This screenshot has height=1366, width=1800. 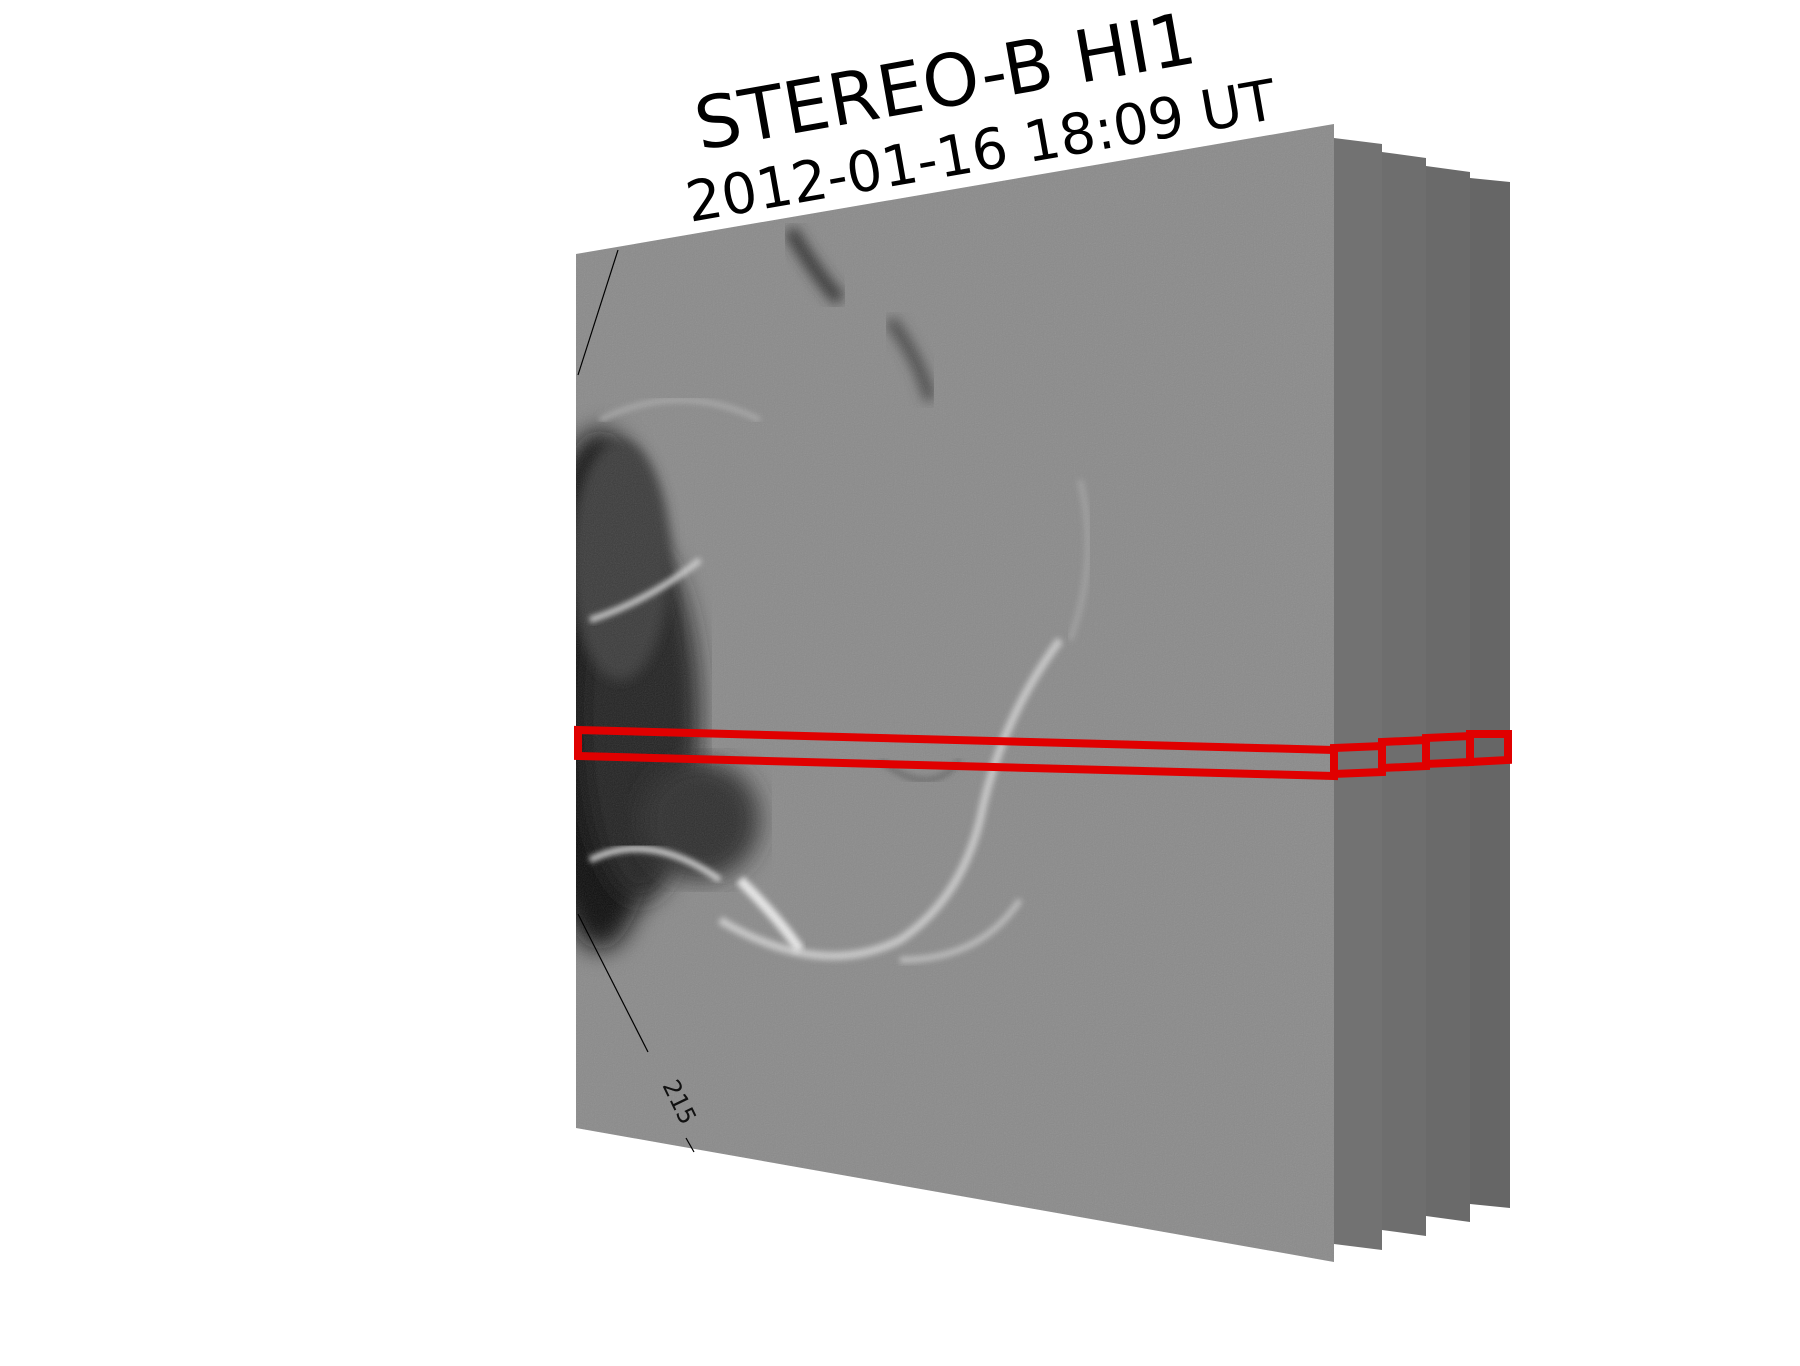 What do you see at coordinates (613, 983) in the screenshot?
I see `grid-line-lower` at bounding box center [613, 983].